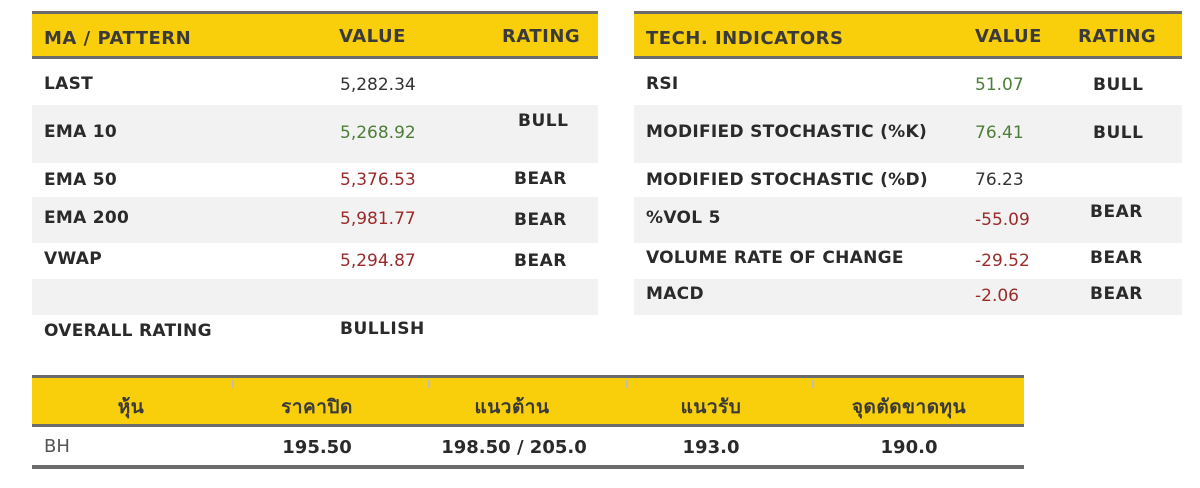 The image size is (1200, 488). What do you see at coordinates (711, 447) in the screenshot?
I see `cell-support: 193.0` at bounding box center [711, 447].